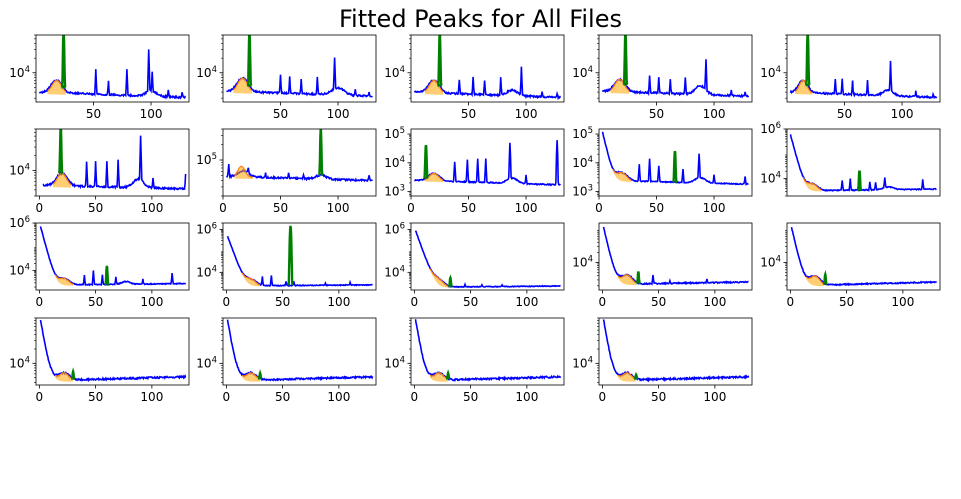  Describe the element at coordinates (582, 191) in the screenshot. I see `y-tick-label: 10³` at that location.